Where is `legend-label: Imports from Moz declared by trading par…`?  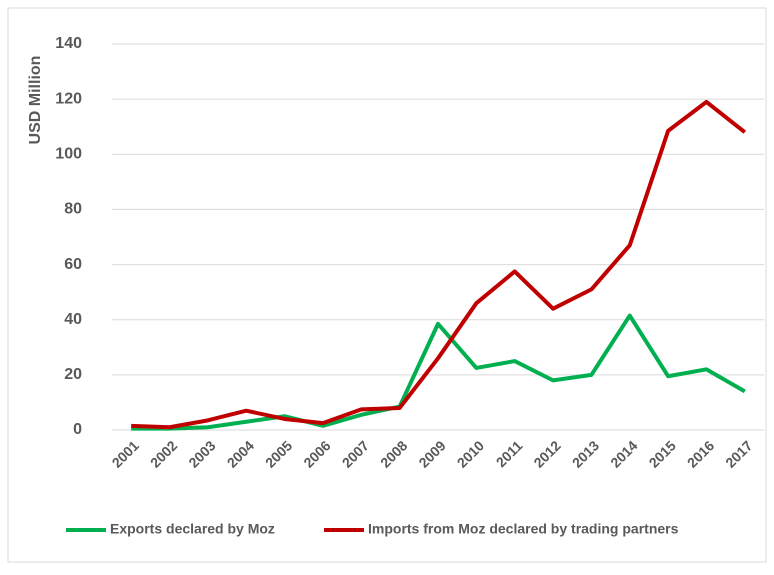
legend-label: Imports from Moz declared by trading par… is located at coordinates (523, 529).